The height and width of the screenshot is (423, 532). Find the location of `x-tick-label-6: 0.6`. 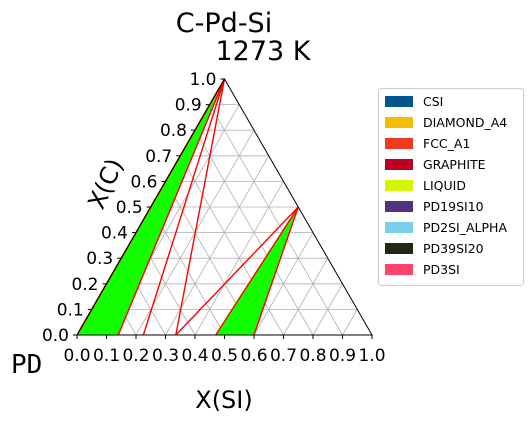

x-tick-label-6: 0.6 is located at coordinates (253, 356).